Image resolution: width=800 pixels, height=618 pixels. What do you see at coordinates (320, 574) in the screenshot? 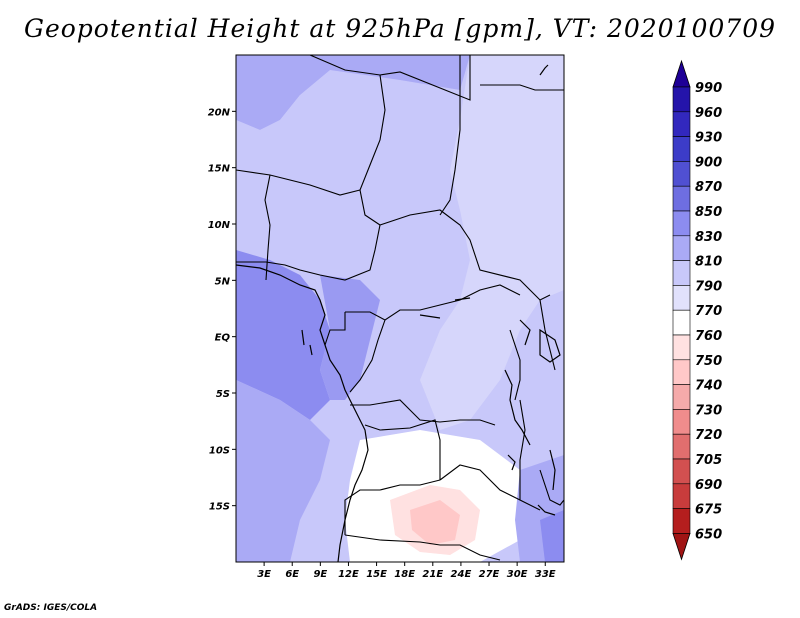
I see `lon-tick-label: 9E` at bounding box center [320, 574].